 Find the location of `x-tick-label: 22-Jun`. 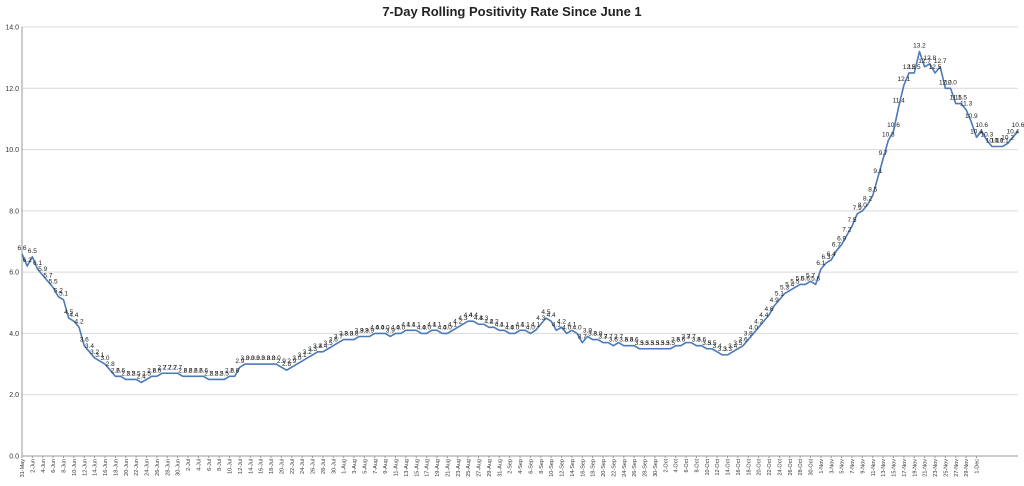

x-tick-label: 22-Jun is located at coordinates (137, 467).